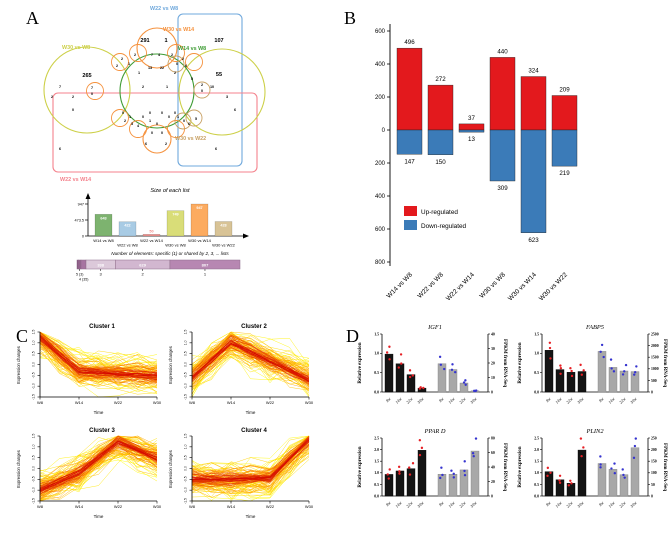 This screenshot has height=538, width=669. What do you see at coordinates (138, 126) in the screenshot?
I see `venn-count: 4` at bounding box center [138, 126].